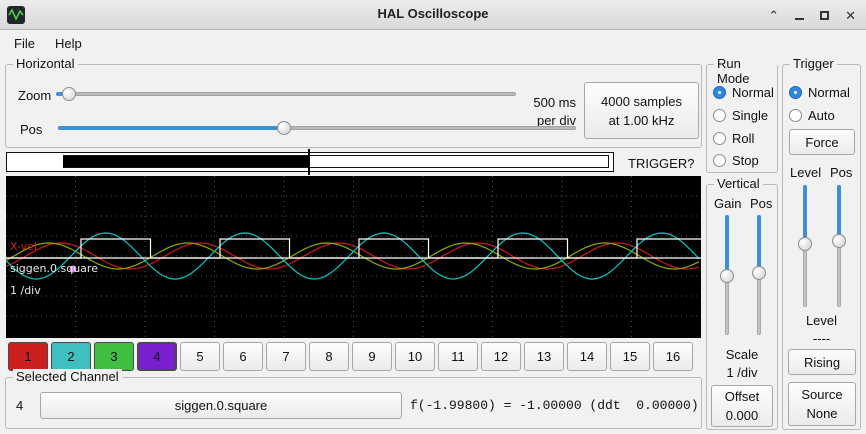  I want to click on shade-icon: ⌃, so click(774, 15).